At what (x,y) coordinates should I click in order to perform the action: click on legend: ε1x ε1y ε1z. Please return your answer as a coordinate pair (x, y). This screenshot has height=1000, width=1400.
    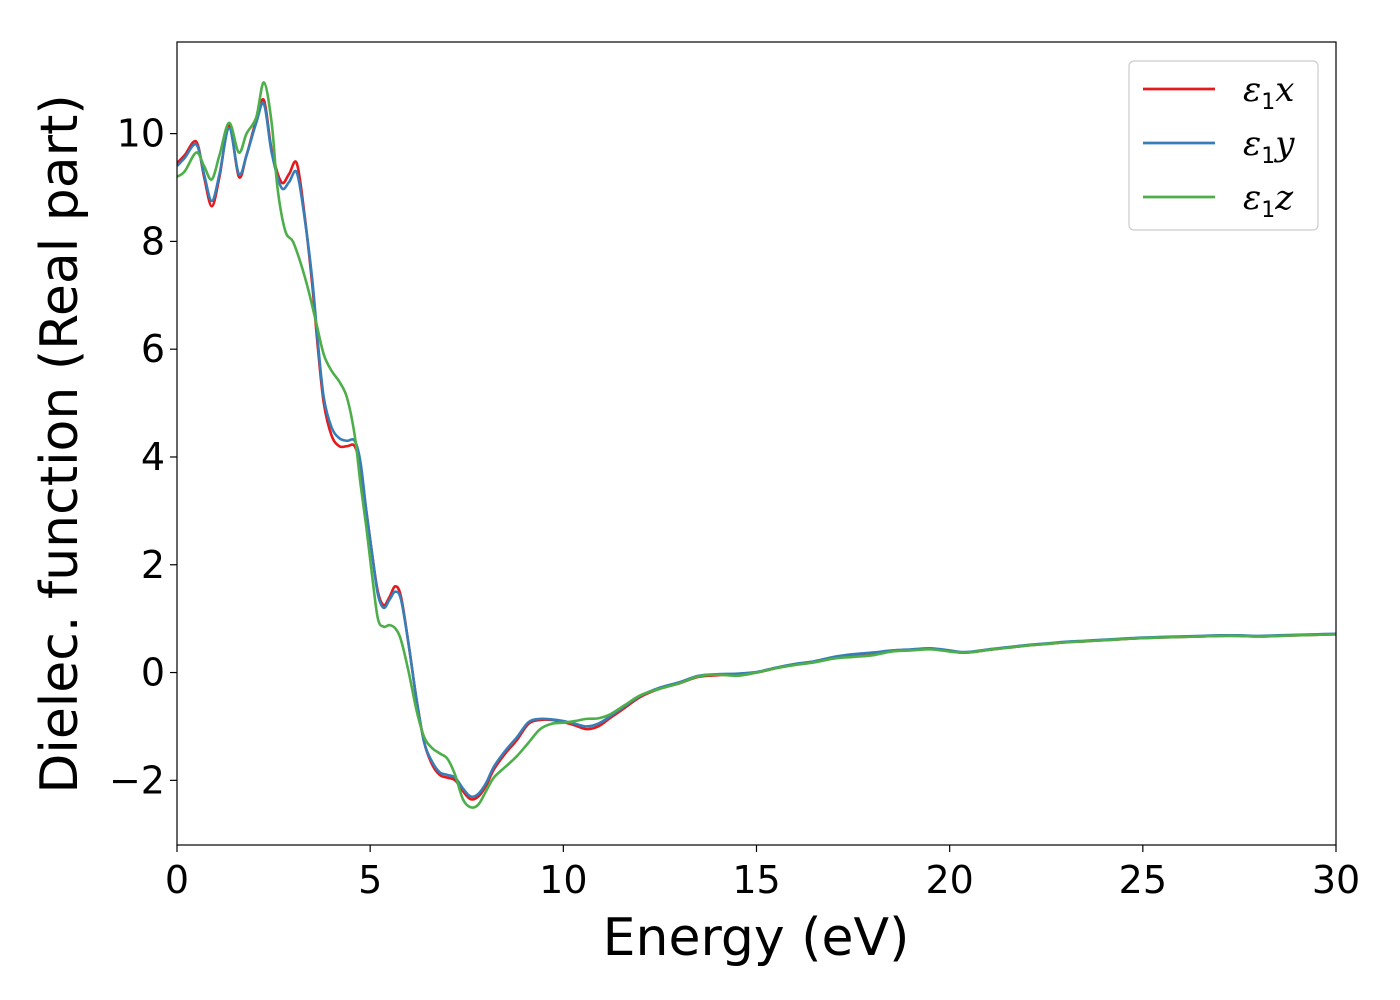
    Looking at the image, I should click on (1223, 145).